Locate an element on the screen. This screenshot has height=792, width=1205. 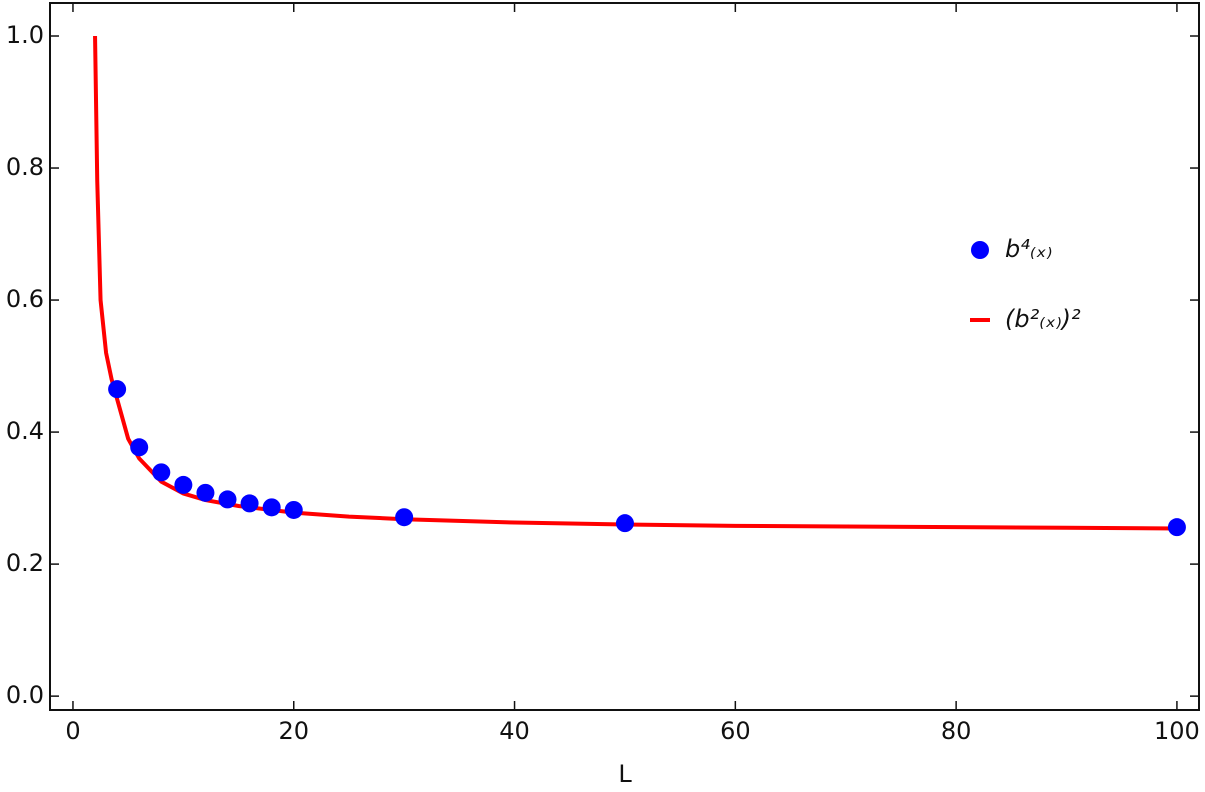
x-tick-label: 80 is located at coordinates (956, 731).